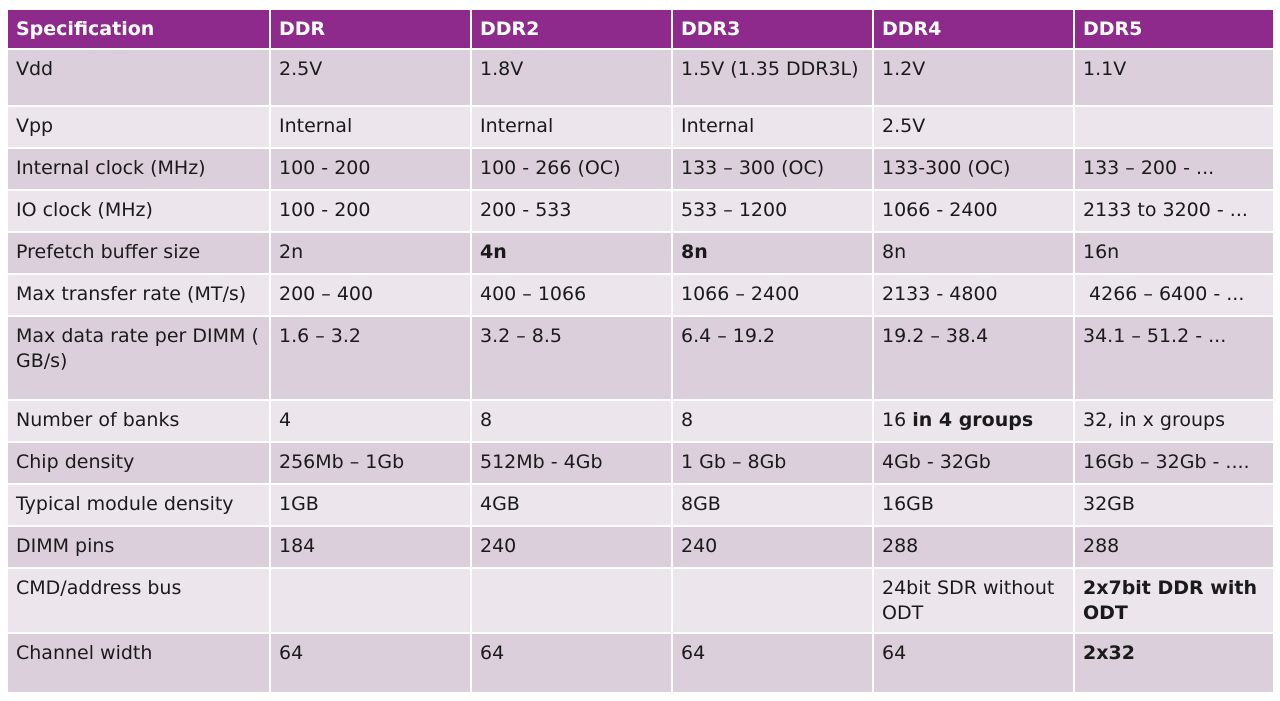 The height and width of the screenshot is (701, 1280). I want to click on cell-ddr, so click(370, 600).